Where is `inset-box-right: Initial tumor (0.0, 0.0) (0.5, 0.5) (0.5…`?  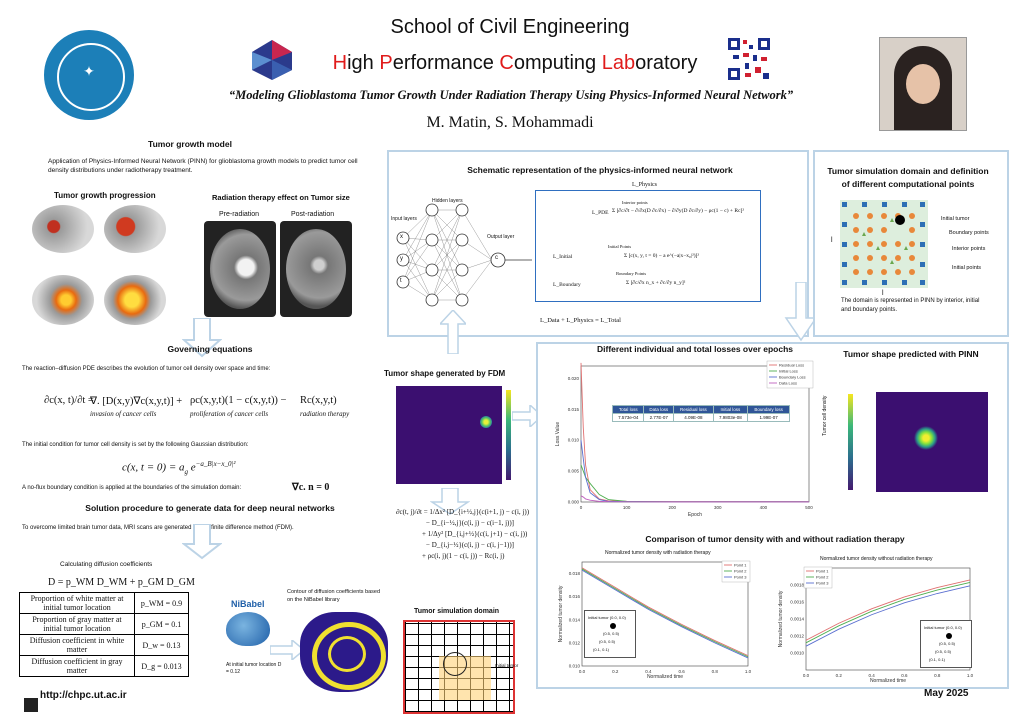
inset-box-right: Initial tumor (0.0, 0.0) (0.5, 0.5) (0.5… is located at coordinates (946, 644).